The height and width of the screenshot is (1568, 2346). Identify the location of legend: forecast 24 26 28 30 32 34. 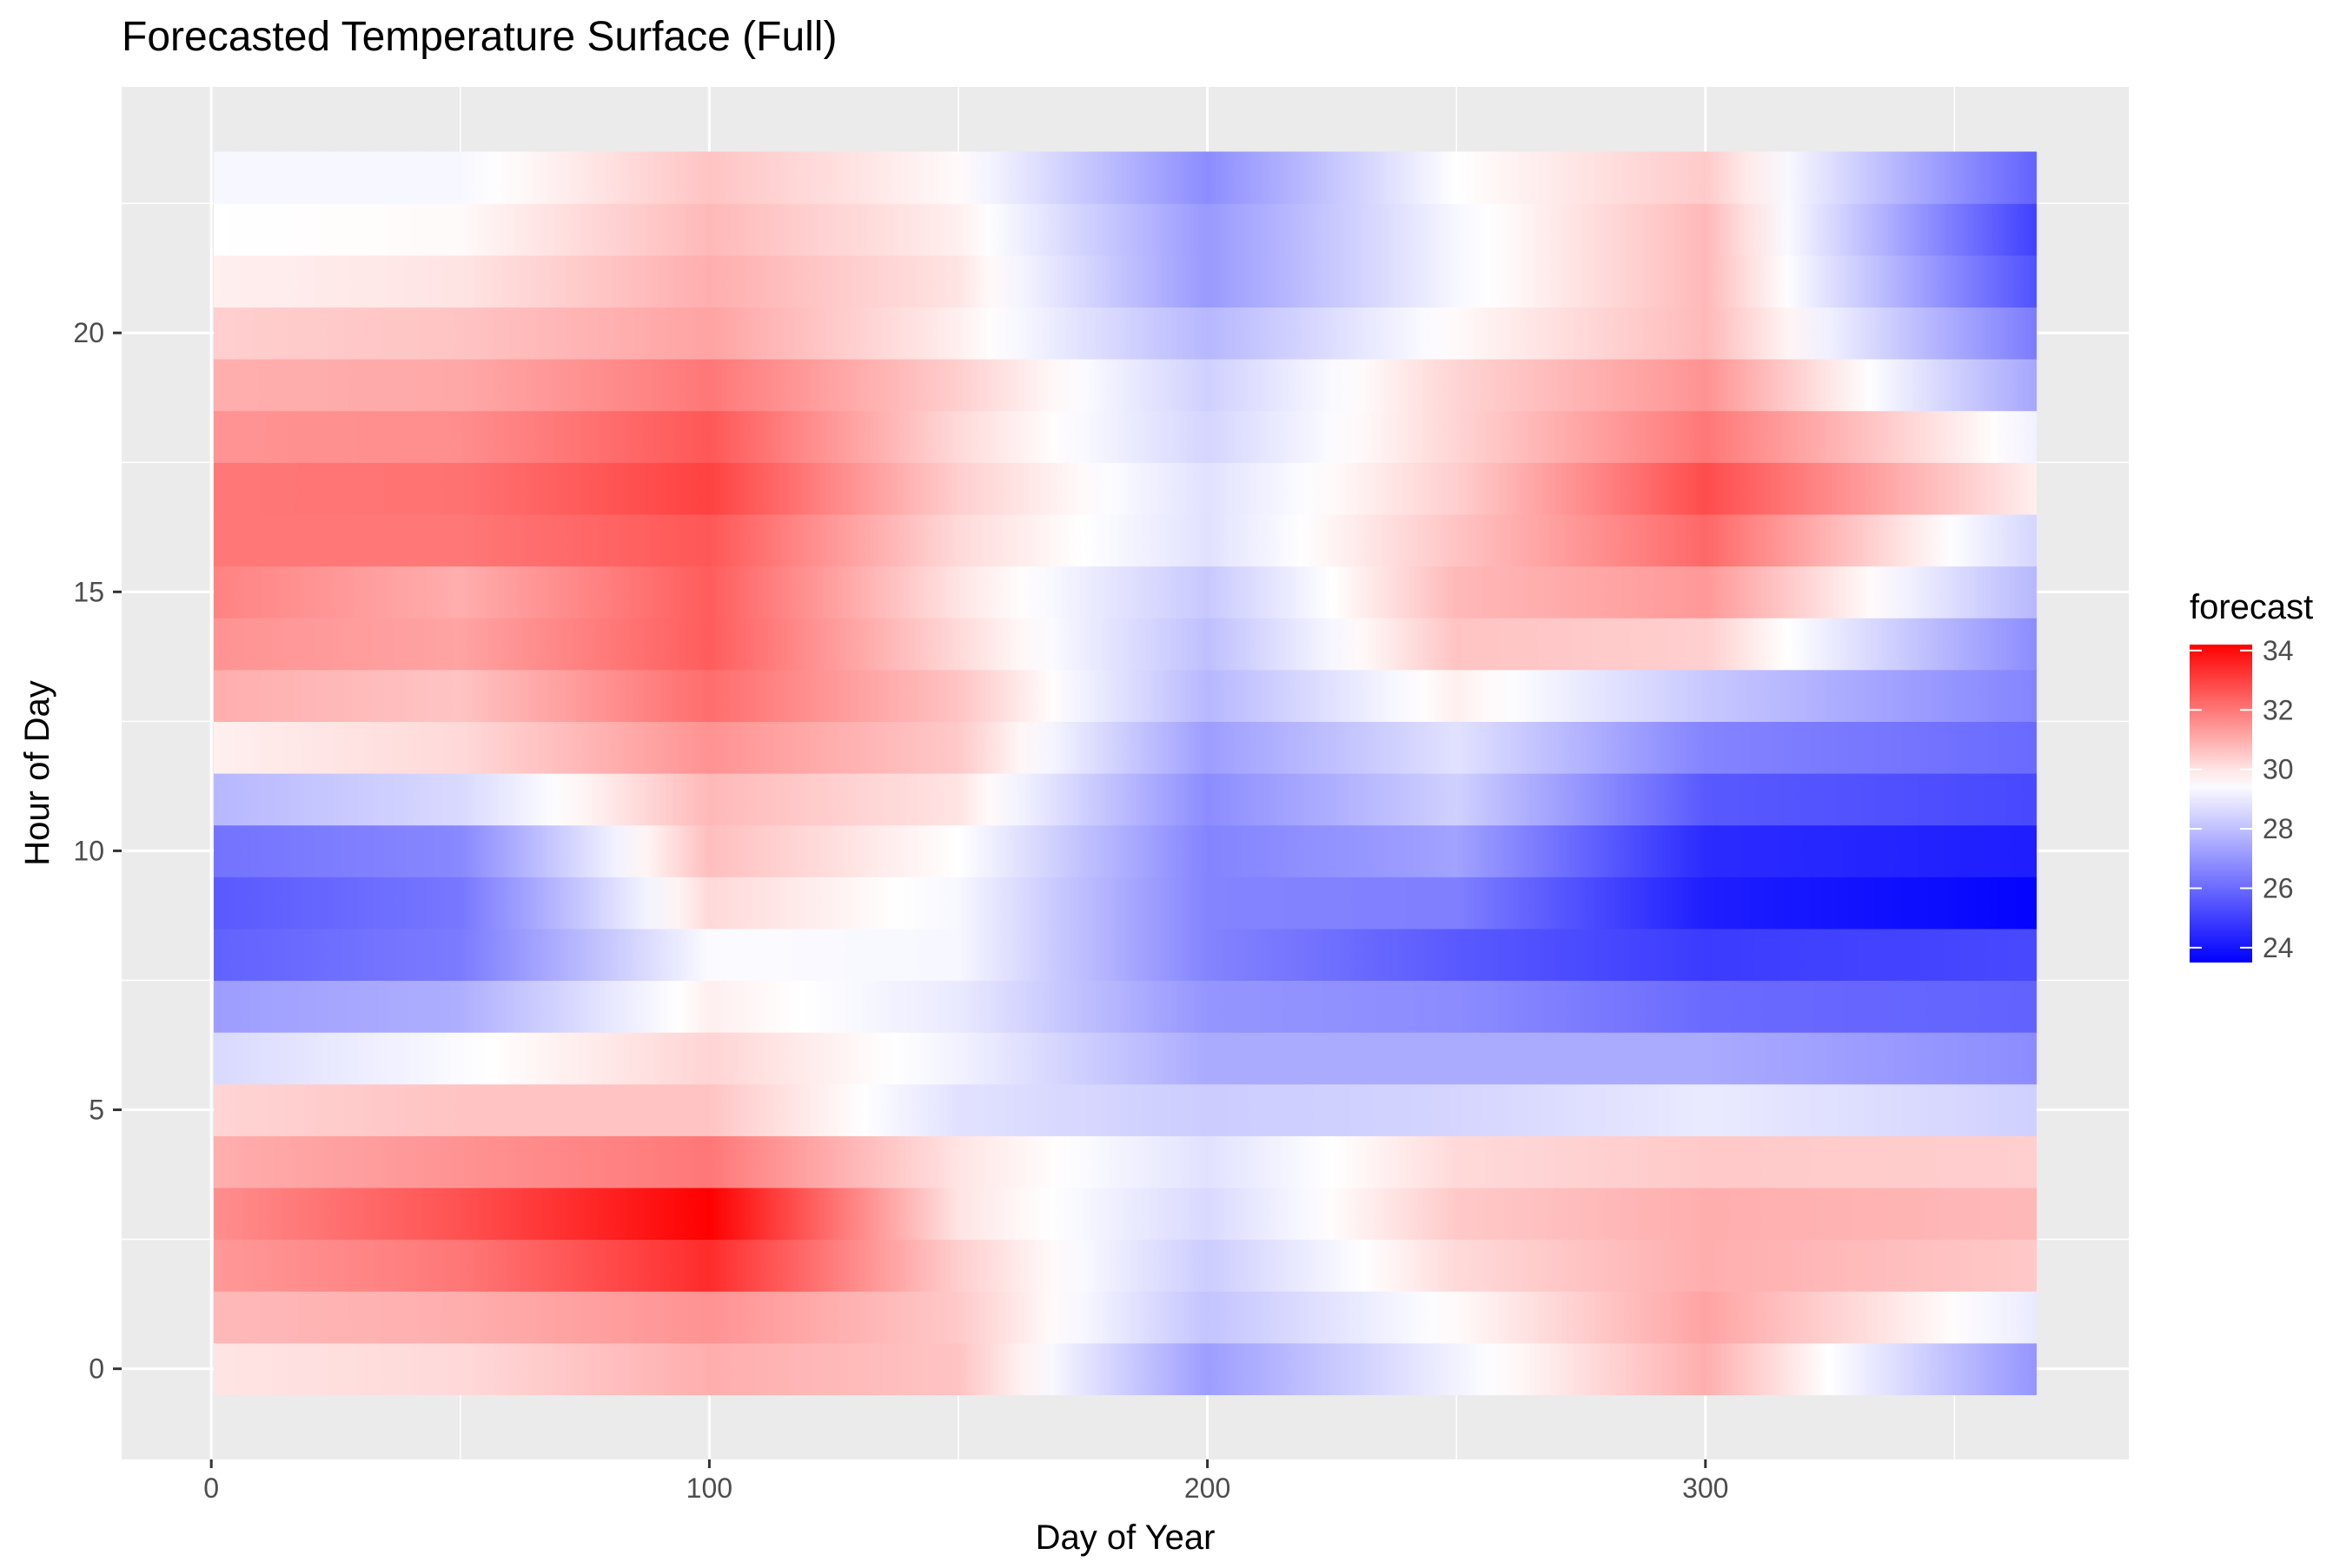
(2251, 775).